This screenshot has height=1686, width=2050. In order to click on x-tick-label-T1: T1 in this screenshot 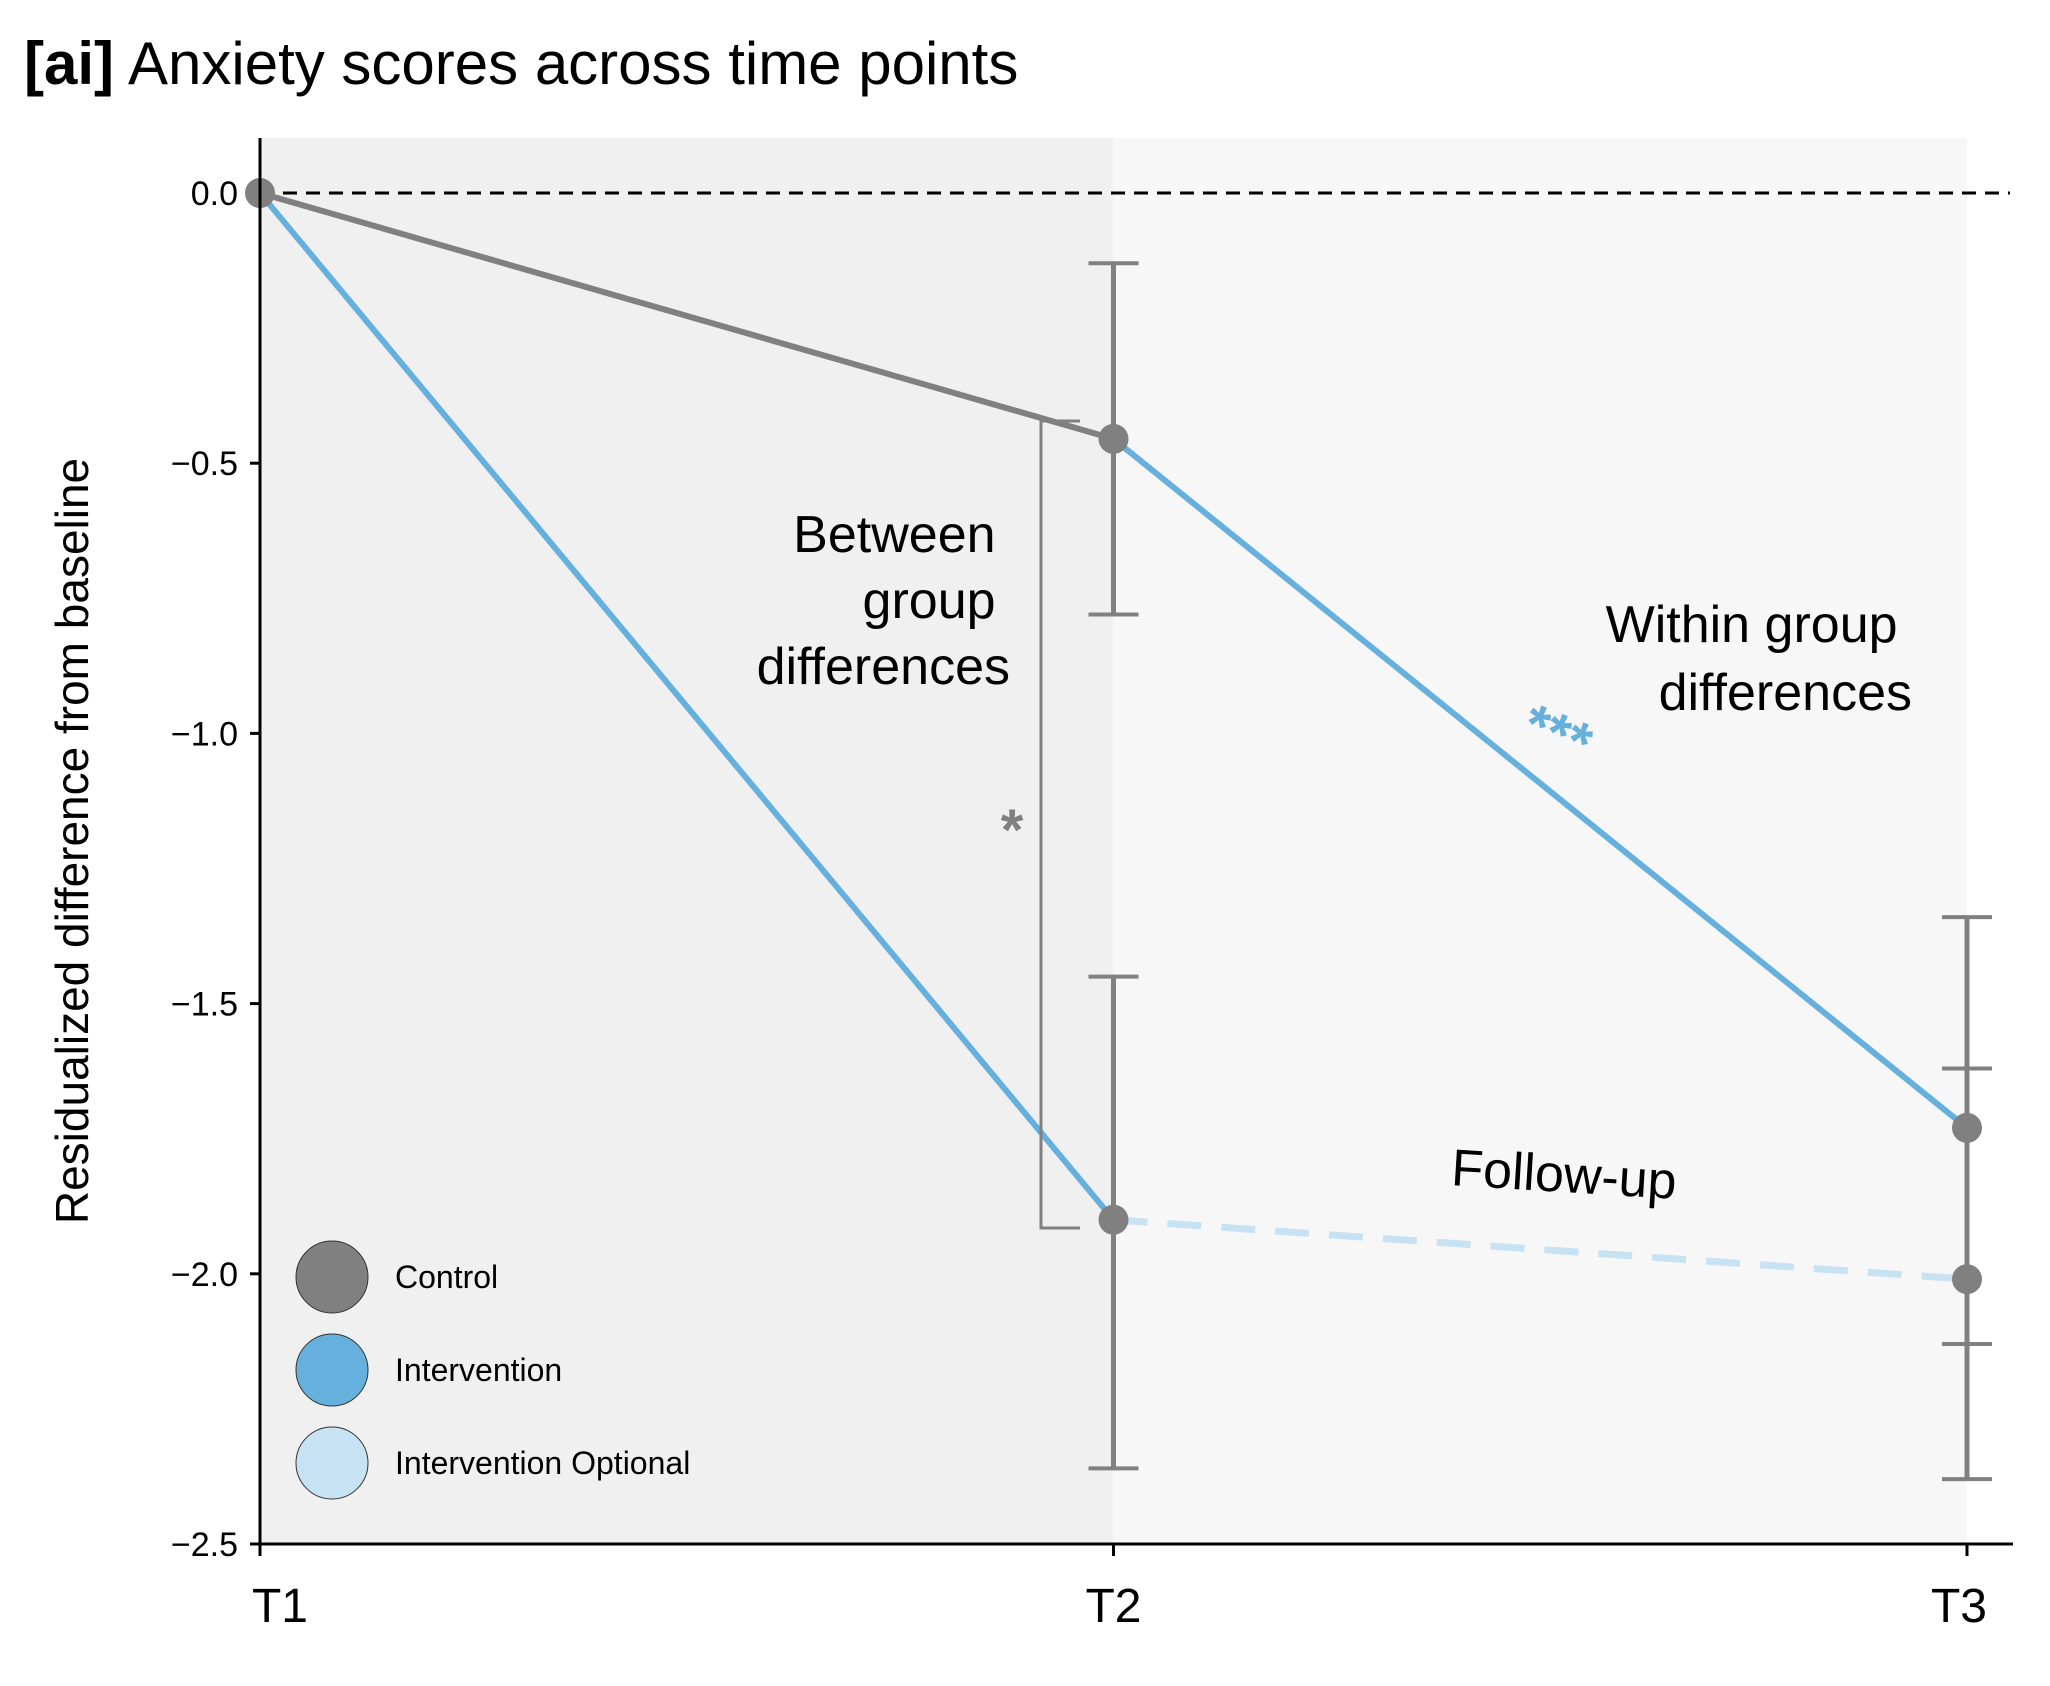, I will do `click(280, 1606)`.